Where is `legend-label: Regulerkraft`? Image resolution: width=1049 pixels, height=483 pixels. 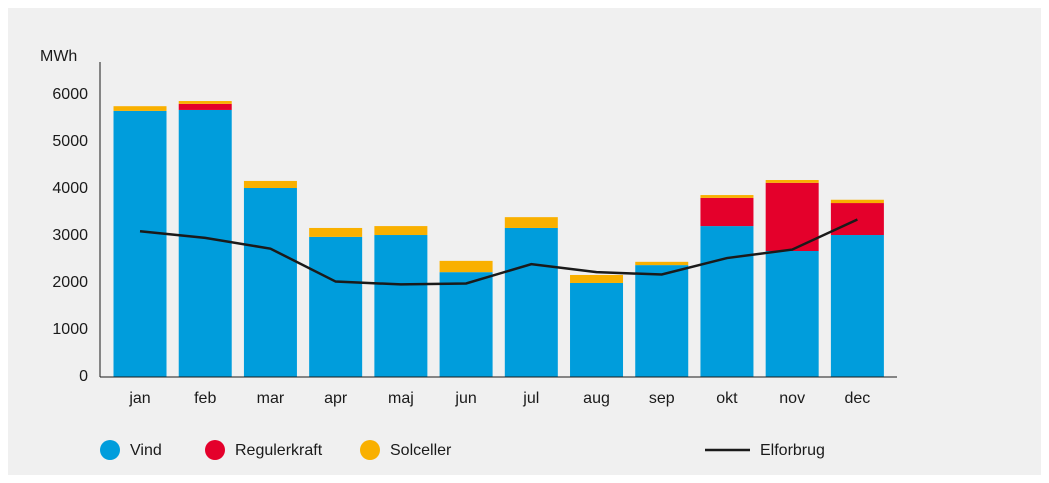
legend-label: Regulerkraft is located at coordinates (279, 450).